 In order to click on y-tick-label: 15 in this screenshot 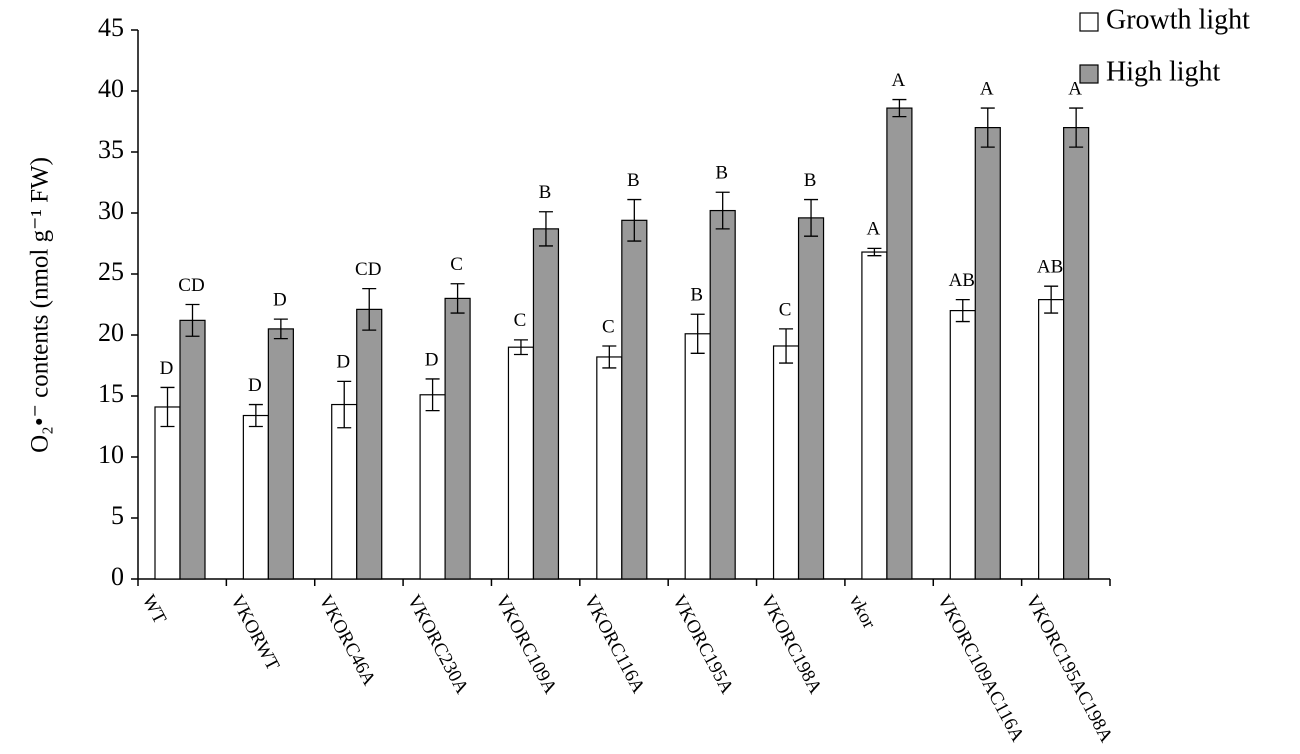, I will do `click(111, 393)`.